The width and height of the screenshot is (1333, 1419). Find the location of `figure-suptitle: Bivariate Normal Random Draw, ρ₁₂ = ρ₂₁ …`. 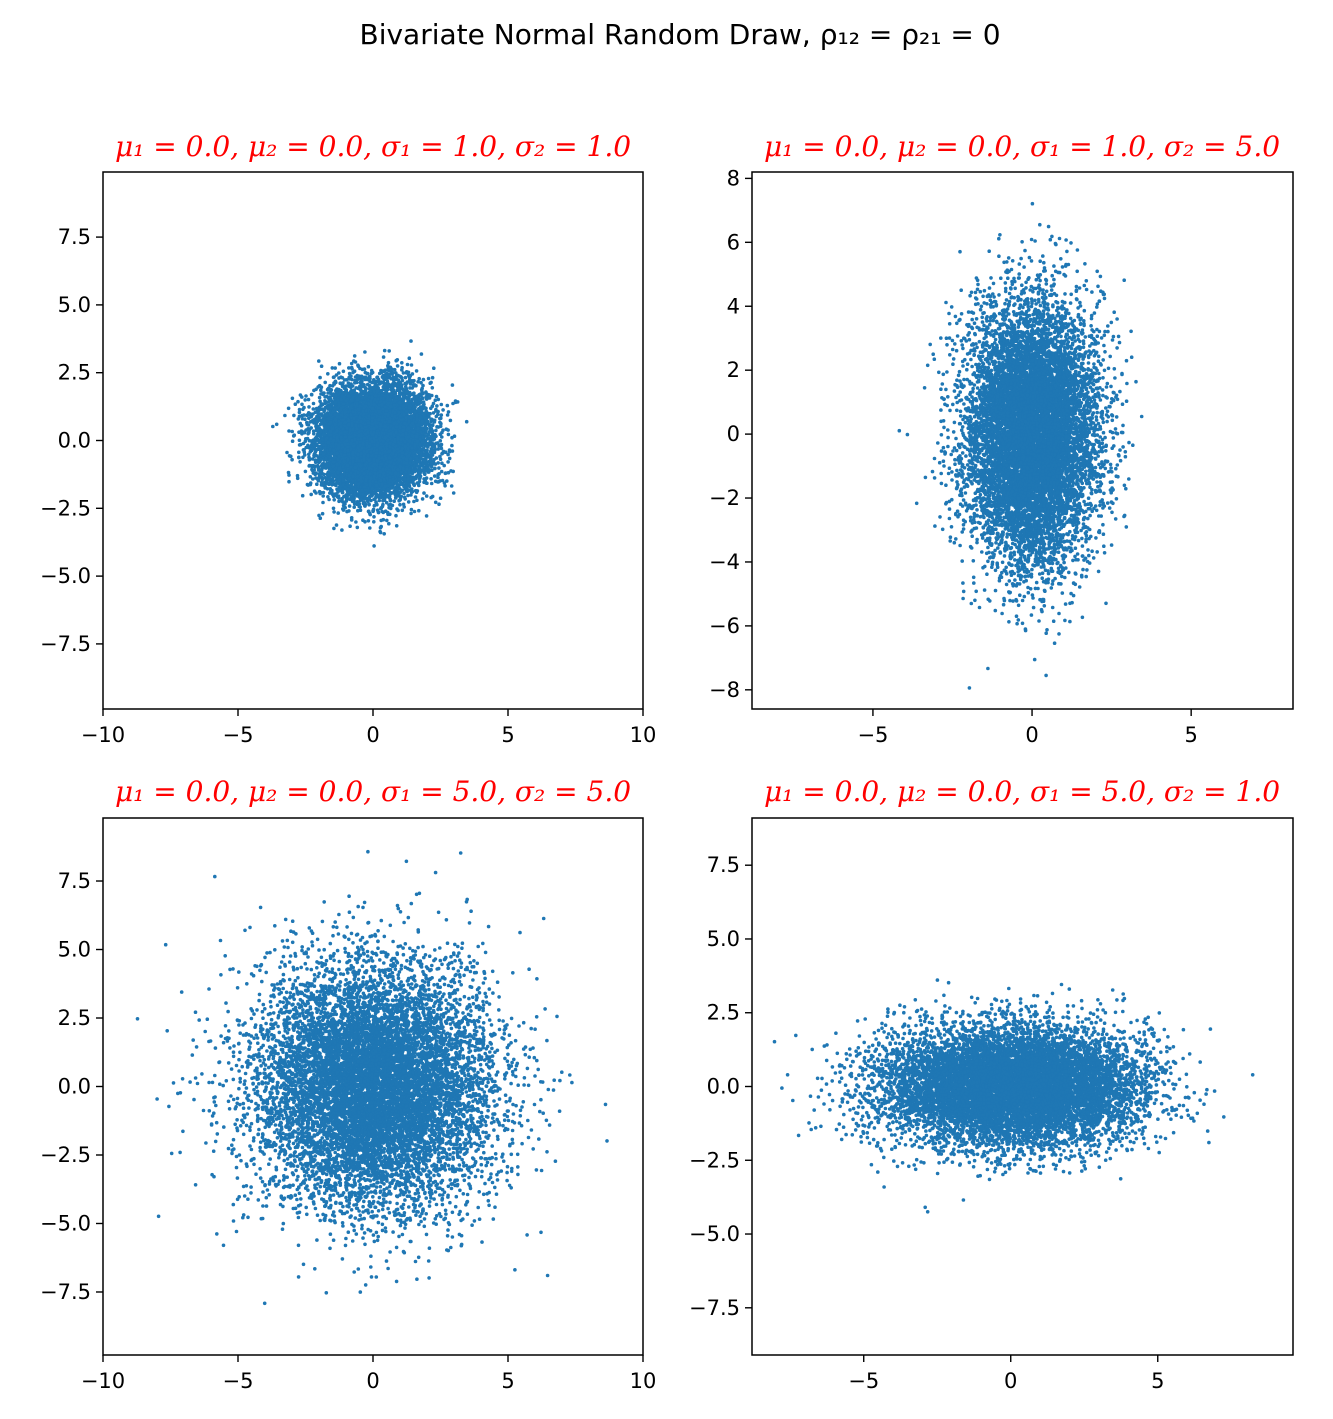

figure-suptitle: Bivariate Normal Random Draw, ρ₁₂ = ρ₂₁ … is located at coordinates (679, 34).